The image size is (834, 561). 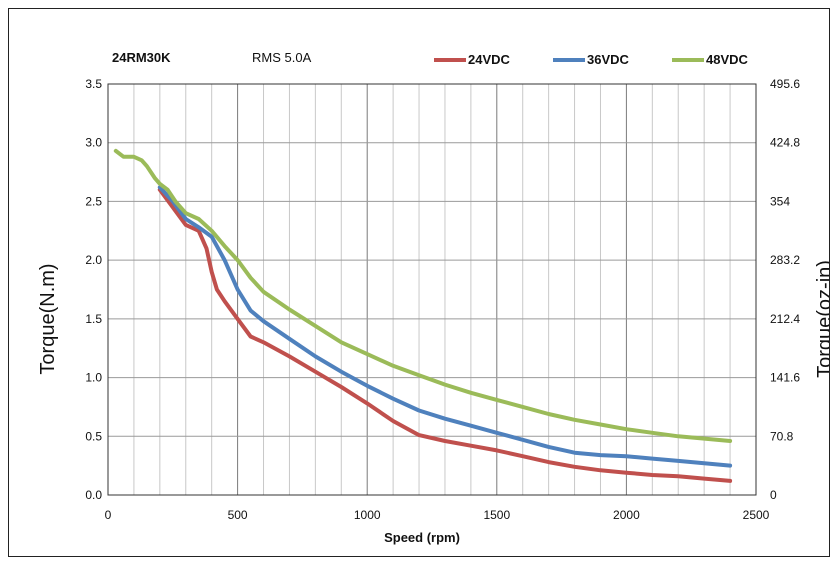 What do you see at coordinates (48, 318) in the screenshot?
I see `y-axis-title: Torque(N.m)` at bounding box center [48, 318].